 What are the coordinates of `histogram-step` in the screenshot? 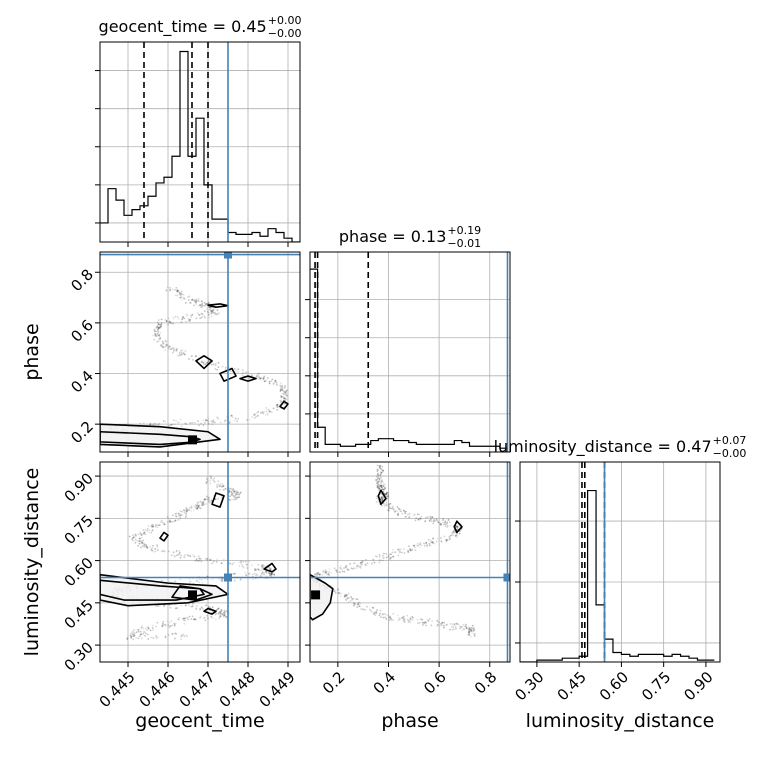 It's located at (617, 575).